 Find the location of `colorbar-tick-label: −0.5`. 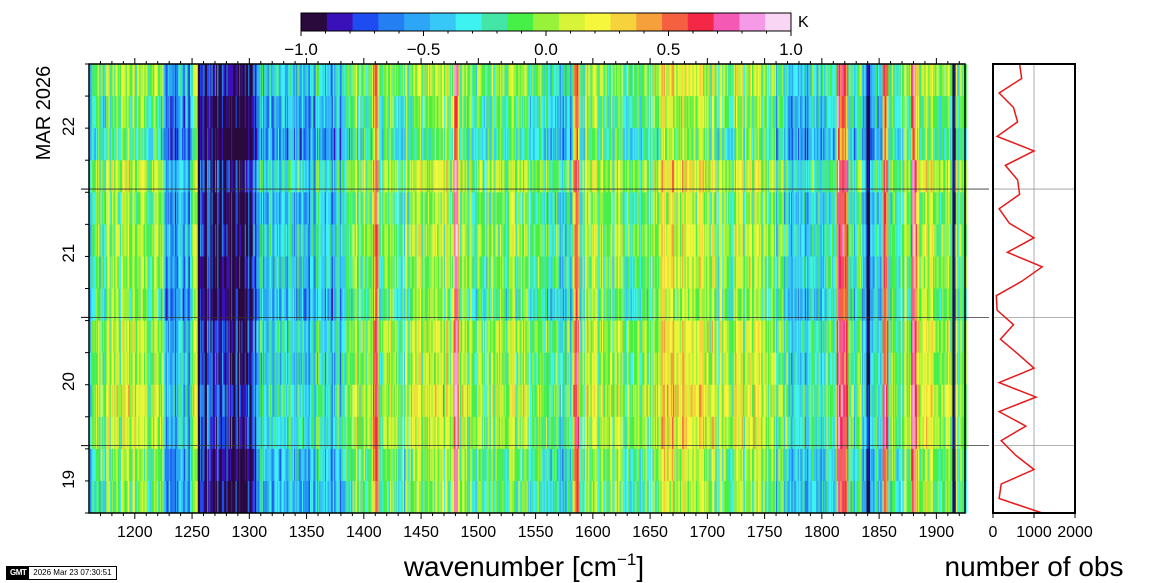

colorbar-tick-label: −0.5 is located at coordinates (424, 49).